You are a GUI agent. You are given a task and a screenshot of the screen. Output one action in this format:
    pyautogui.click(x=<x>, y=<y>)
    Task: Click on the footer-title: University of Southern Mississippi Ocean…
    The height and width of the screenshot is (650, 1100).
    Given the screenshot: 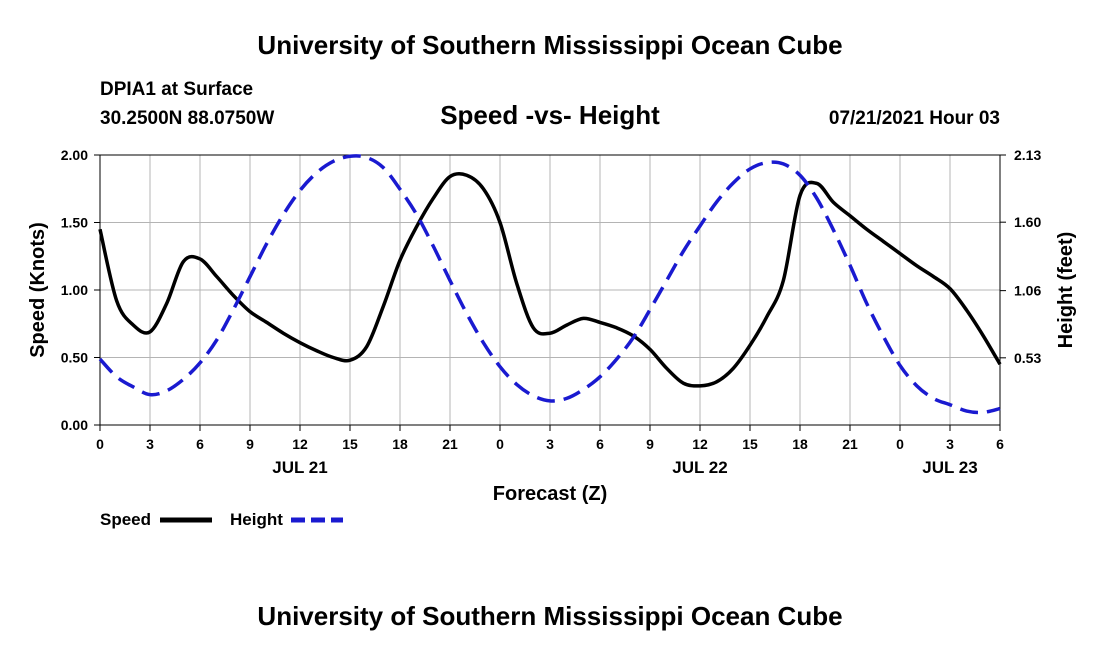 What is the action you would take?
    pyautogui.click(x=549, y=616)
    